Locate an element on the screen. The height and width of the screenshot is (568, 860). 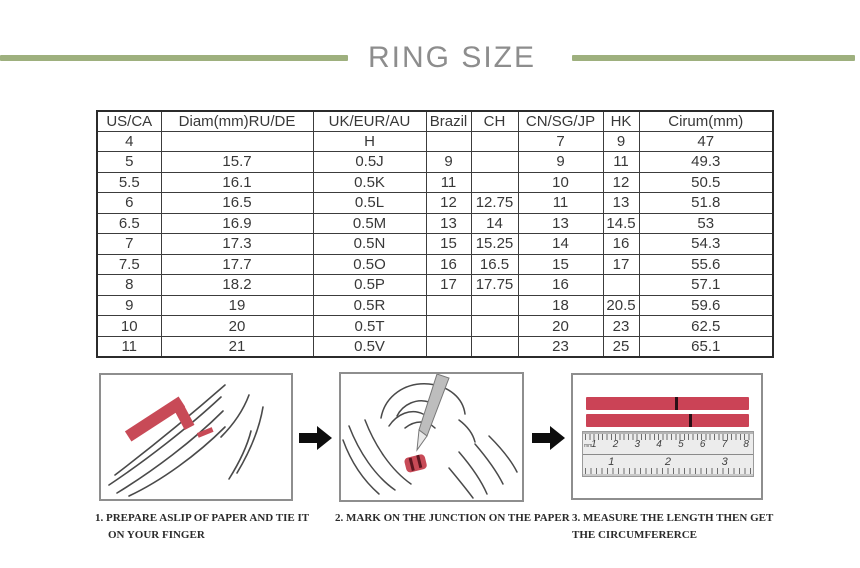
table-cell: 20 is located at coordinates (237, 326).